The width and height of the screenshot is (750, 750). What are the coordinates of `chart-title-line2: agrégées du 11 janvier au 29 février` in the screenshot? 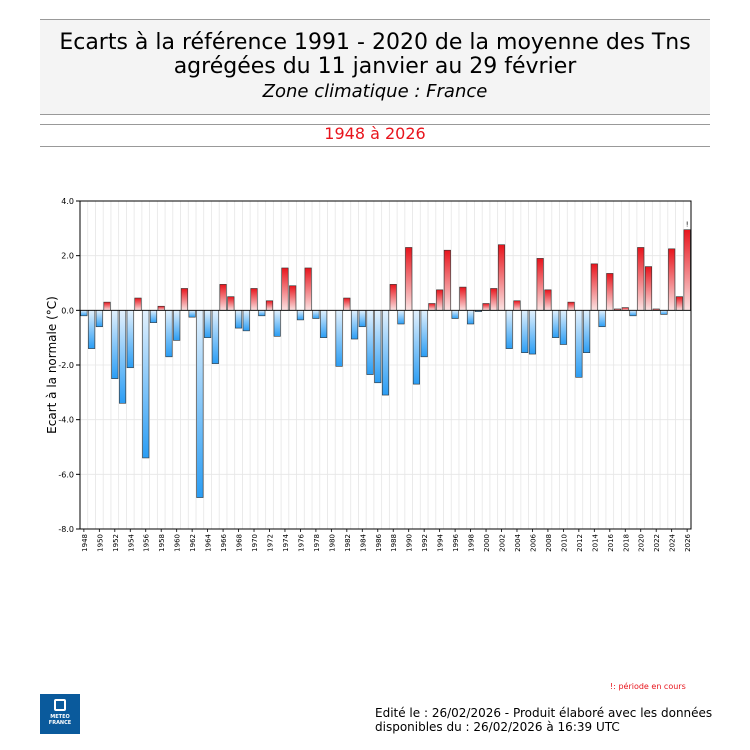 It's located at (375, 66).